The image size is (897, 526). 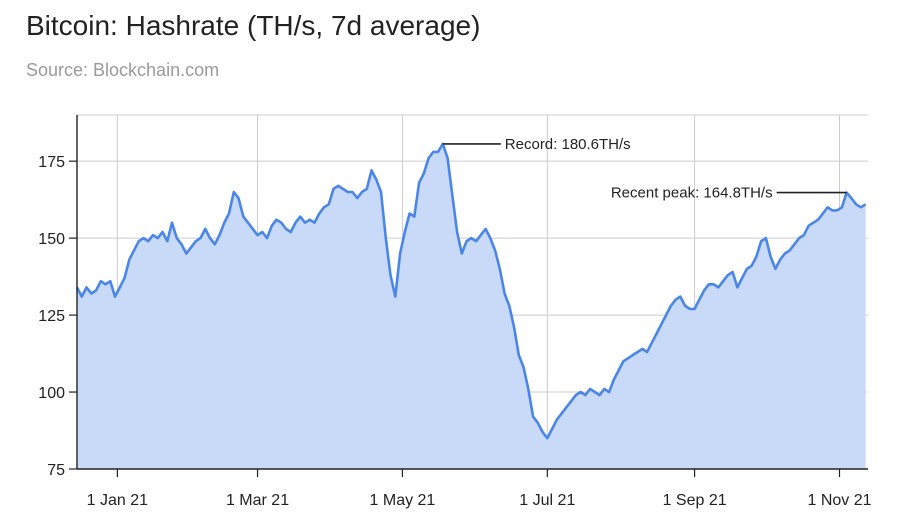 I want to click on y-tick-label: 75, so click(x=56, y=470).